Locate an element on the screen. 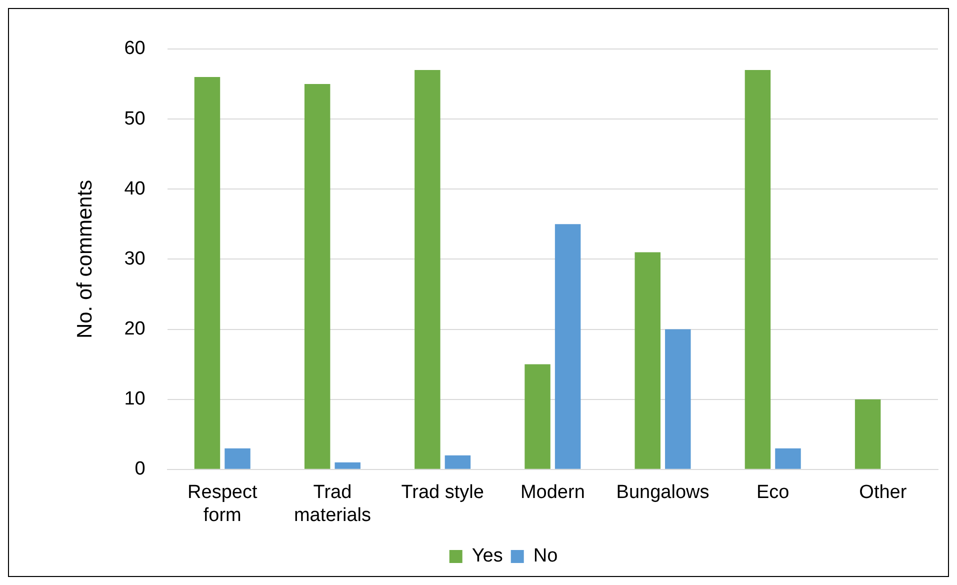 This screenshot has height=585, width=957. x-tick-label: Trad materials is located at coordinates (333, 504).